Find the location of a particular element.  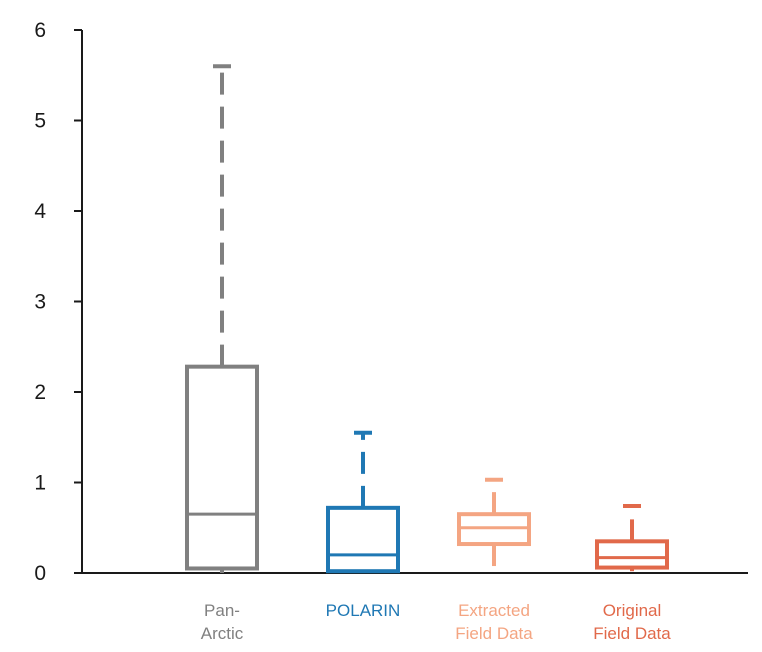

category-label: POLARIN is located at coordinates (363, 610).